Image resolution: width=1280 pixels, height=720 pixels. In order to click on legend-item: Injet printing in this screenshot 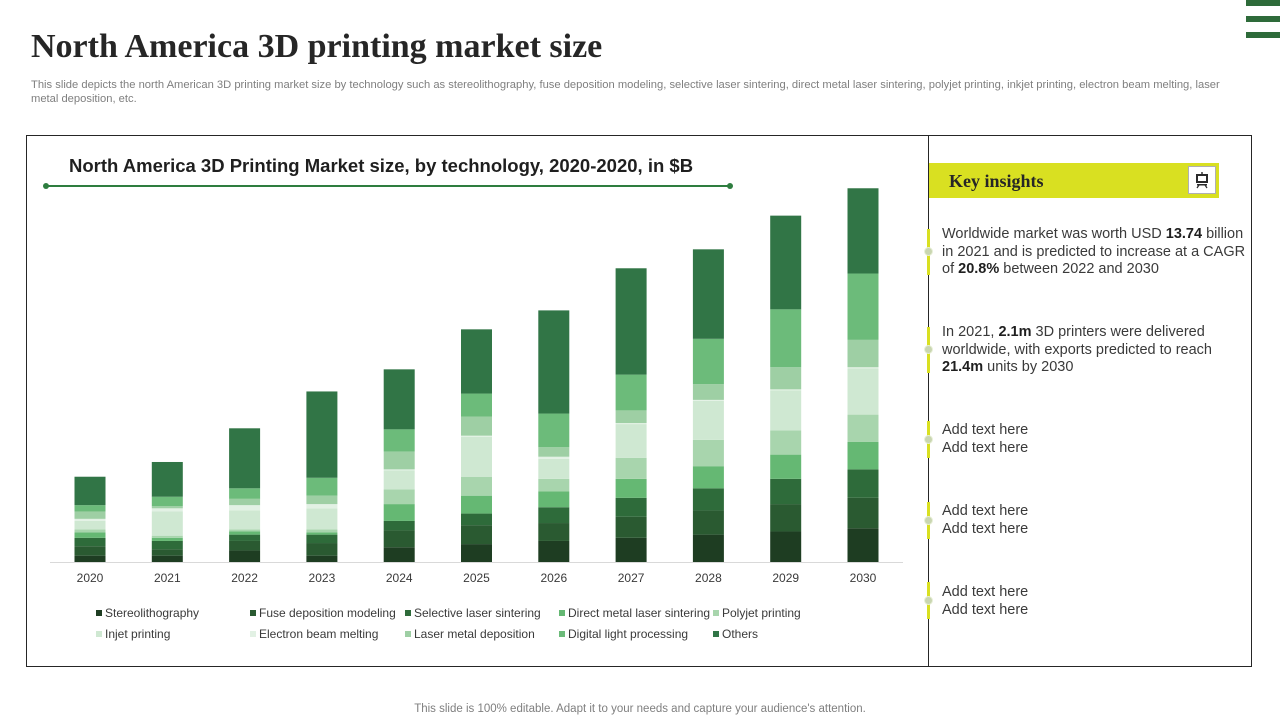, I will do `click(133, 634)`.